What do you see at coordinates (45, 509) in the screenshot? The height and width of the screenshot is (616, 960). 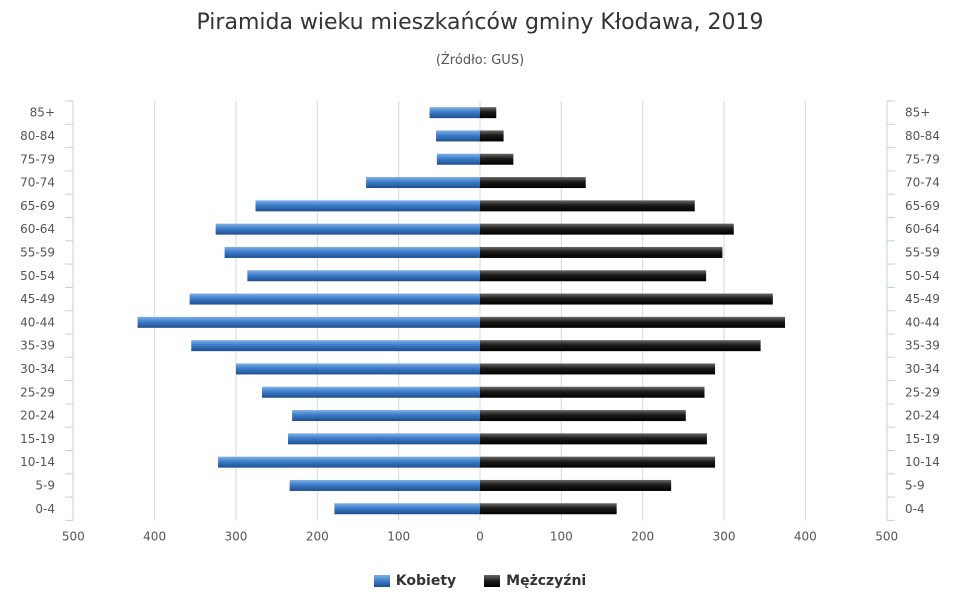 I see `y-tick-label-left: 0-4` at bounding box center [45, 509].